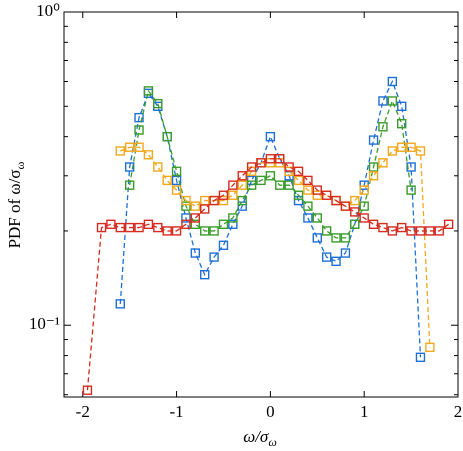  I want to click on y-axis-label: PDF of ω/σω, so click(16, 204).